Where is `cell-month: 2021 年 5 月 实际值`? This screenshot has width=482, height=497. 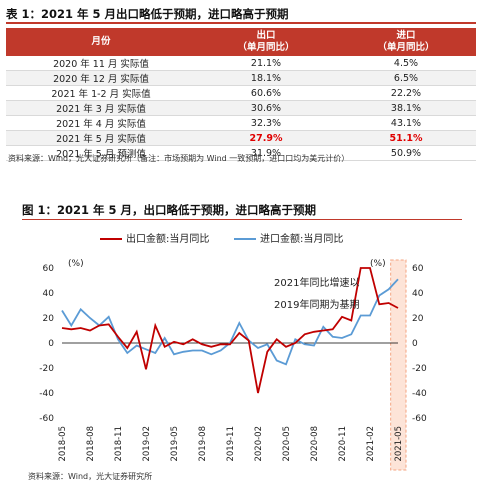 cell-month: 2021 年 5 月 实际值 is located at coordinates (101, 138).